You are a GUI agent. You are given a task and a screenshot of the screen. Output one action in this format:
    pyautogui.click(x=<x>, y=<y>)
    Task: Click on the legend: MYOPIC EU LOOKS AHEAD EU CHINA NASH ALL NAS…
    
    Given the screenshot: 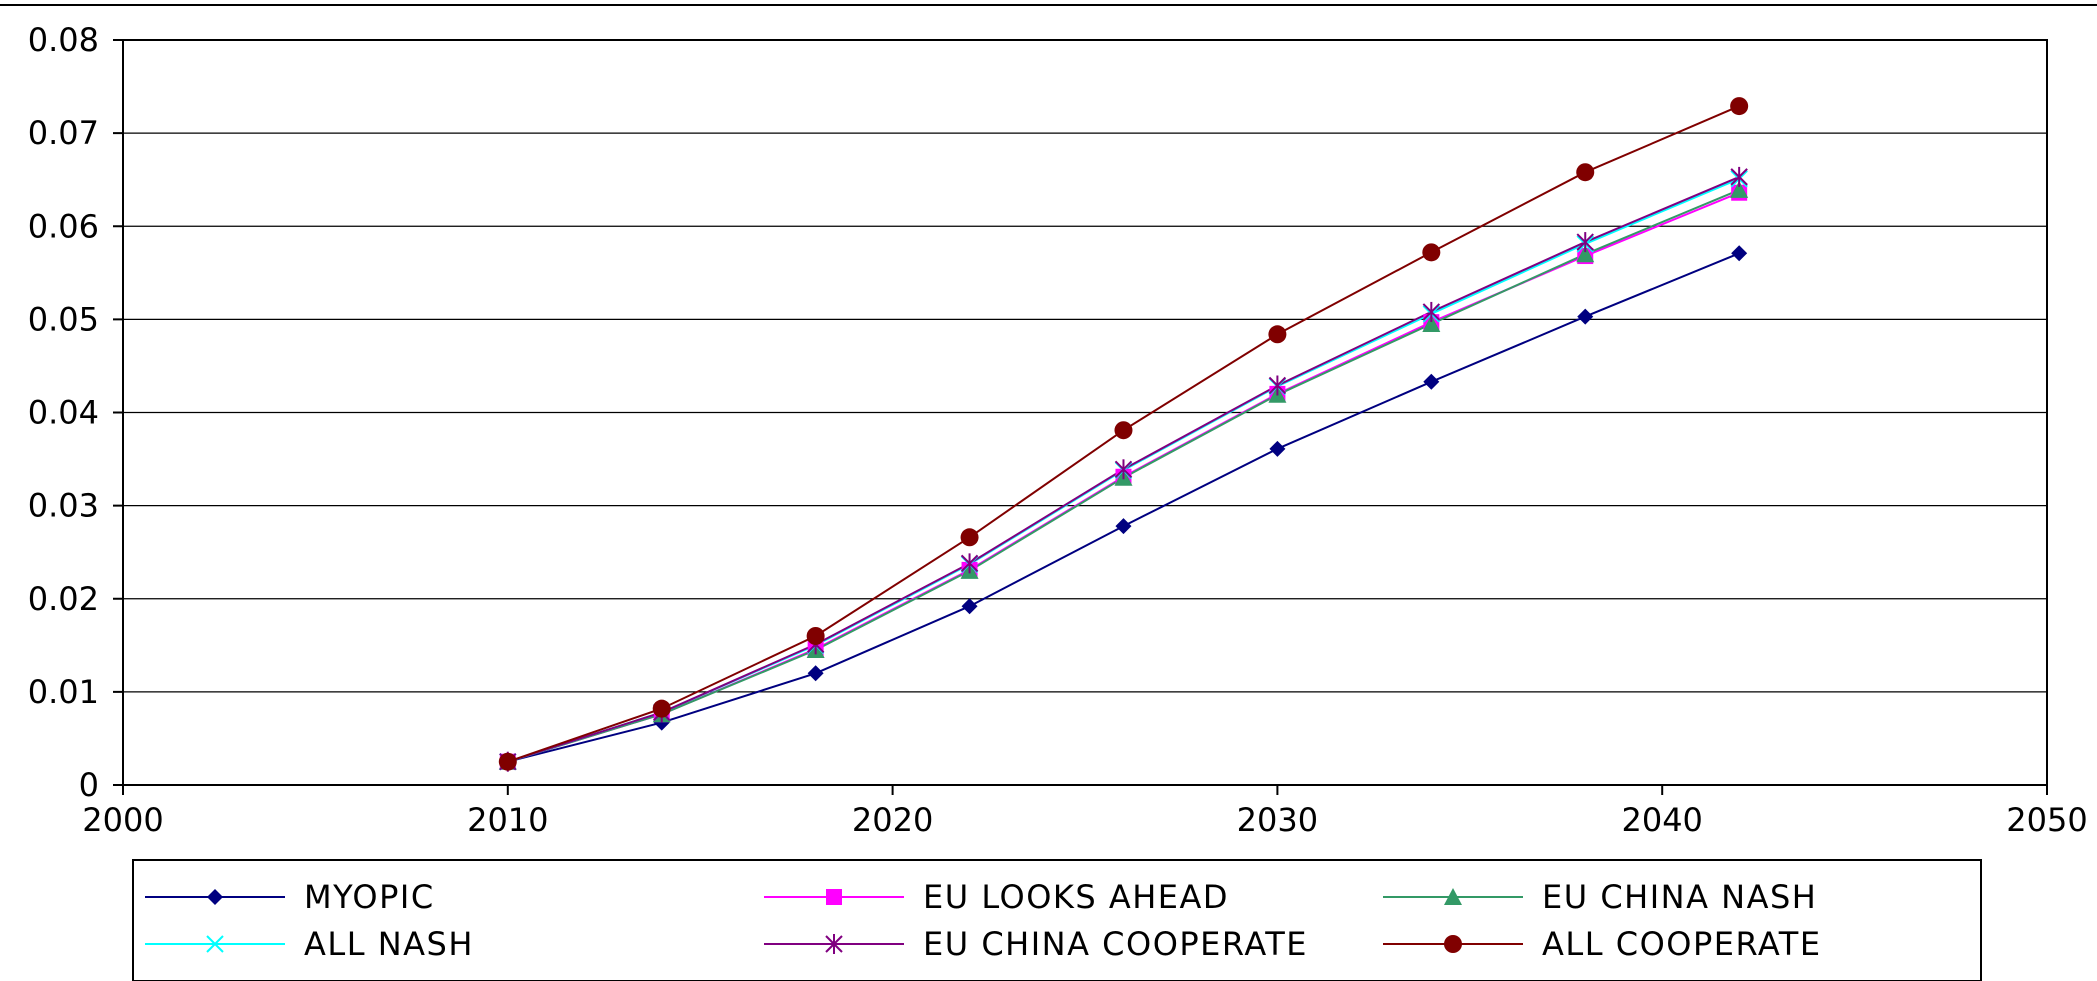 What is the action you would take?
    pyautogui.click(x=1057, y=920)
    